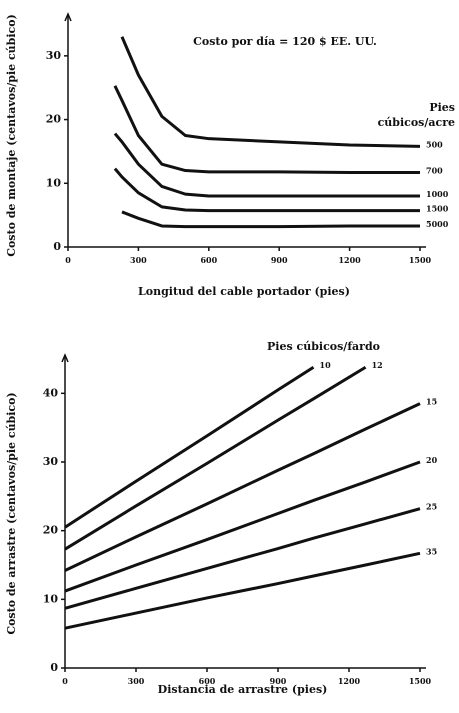 The image size is (459, 713). What do you see at coordinates (285, 41) in the screenshot?
I see `chart-title: Costo por día = 120 $ EE. UU.` at bounding box center [285, 41].